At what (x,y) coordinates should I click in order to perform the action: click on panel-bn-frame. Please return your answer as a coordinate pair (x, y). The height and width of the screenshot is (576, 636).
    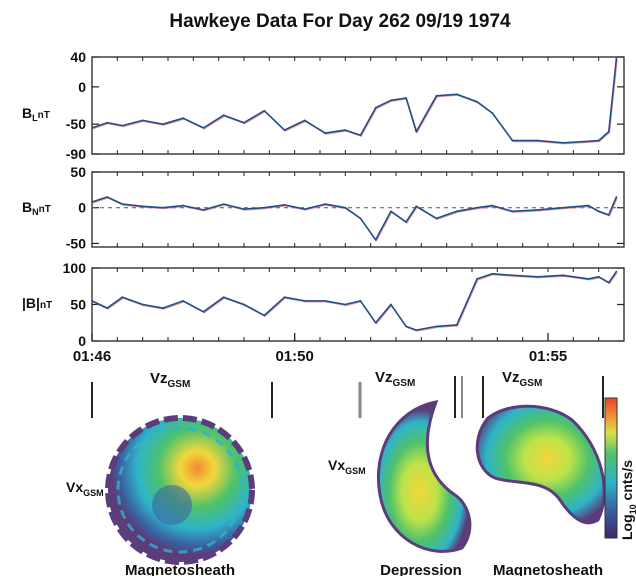
    Looking at the image, I should click on (358, 209).